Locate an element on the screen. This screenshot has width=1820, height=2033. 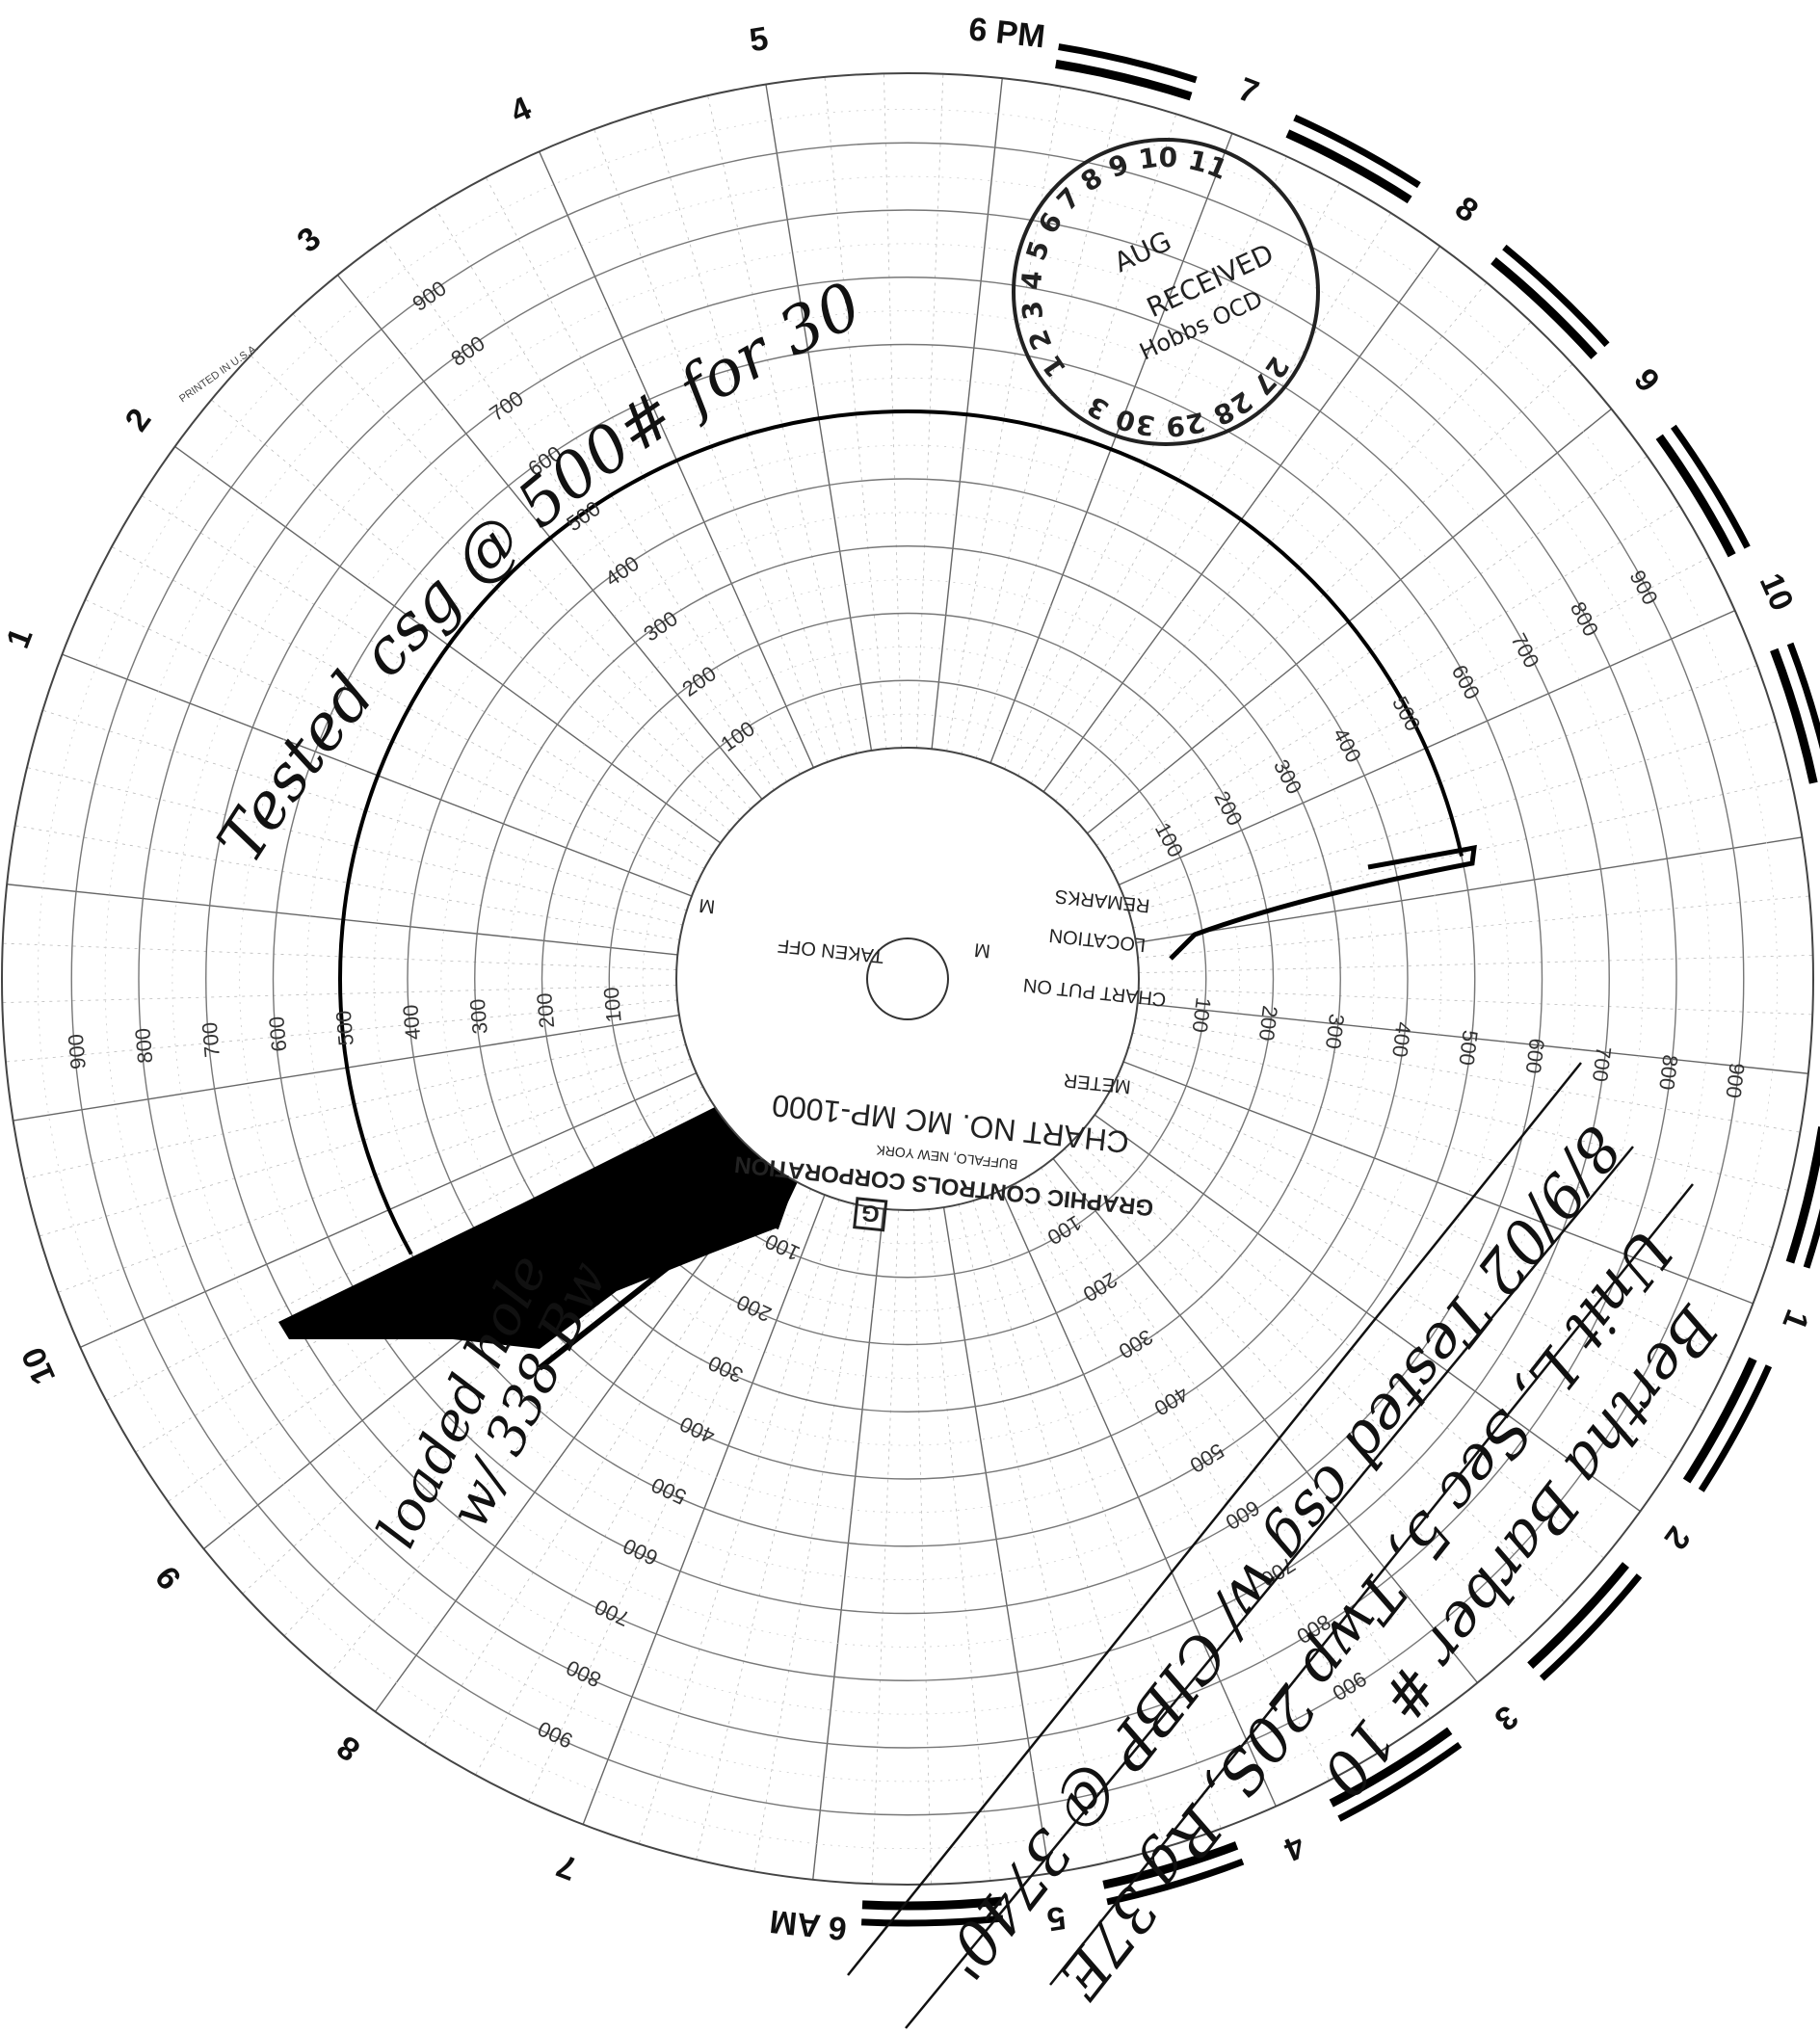
hour-label: 6 PM is located at coordinates (1007, 33).